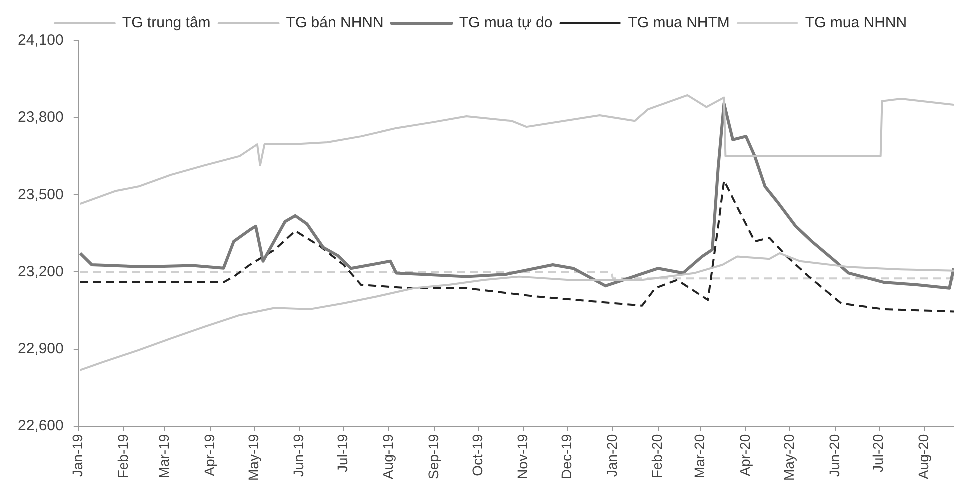 The image size is (966, 492). What do you see at coordinates (41, 117) in the screenshot?
I see `y-tick-label: 23,800` at bounding box center [41, 117].